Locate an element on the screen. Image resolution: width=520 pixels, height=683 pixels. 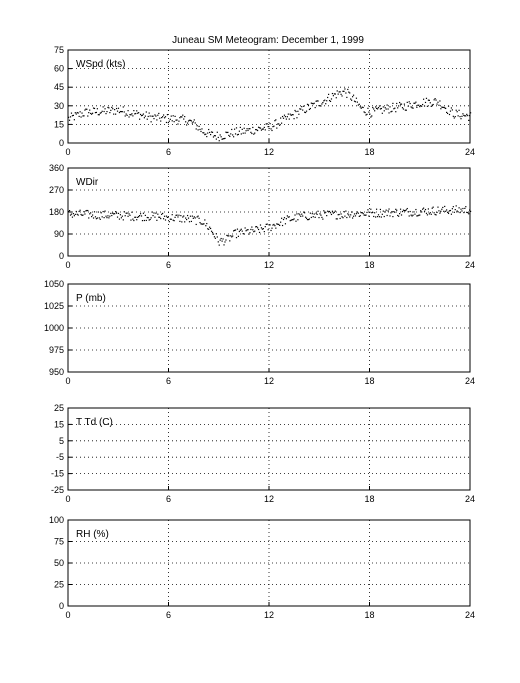
y-tick-label: 25 is located at coordinates (59, 585).